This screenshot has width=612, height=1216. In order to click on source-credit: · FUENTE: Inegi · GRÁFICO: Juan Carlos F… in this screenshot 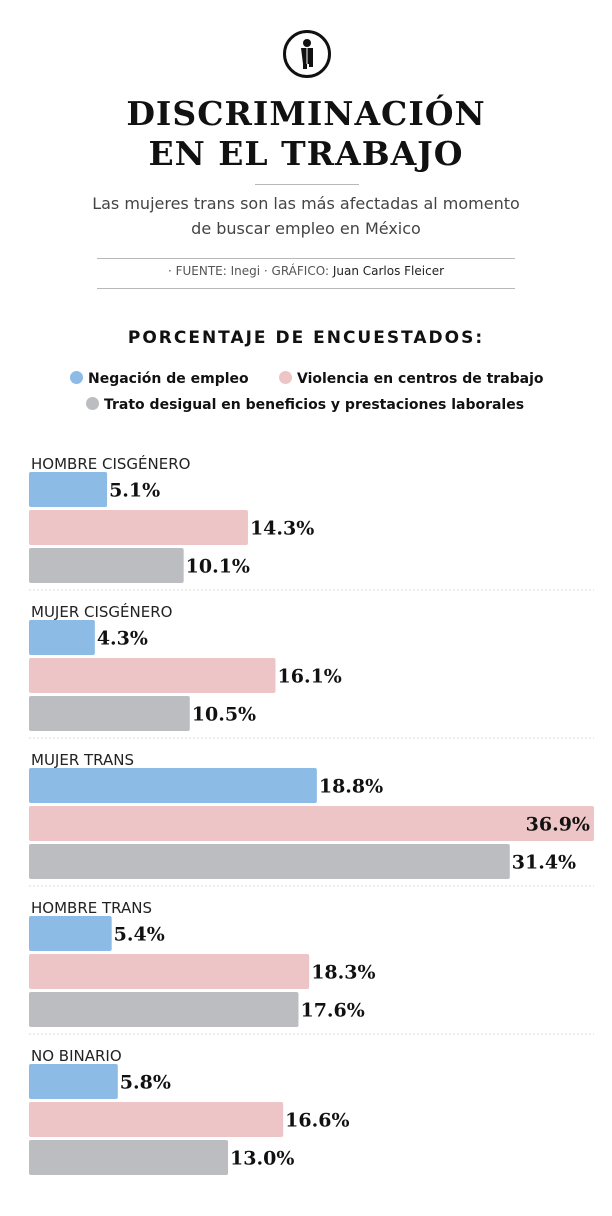, I will do `click(306, 271)`.